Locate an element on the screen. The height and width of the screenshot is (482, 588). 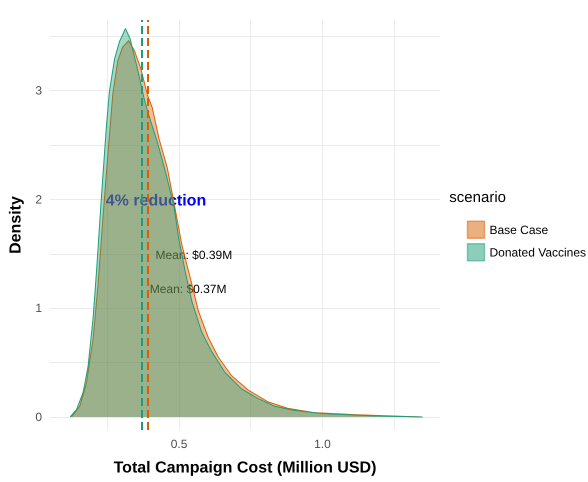
legend-label: Donated Vaccines is located at coordinates (537, 252).